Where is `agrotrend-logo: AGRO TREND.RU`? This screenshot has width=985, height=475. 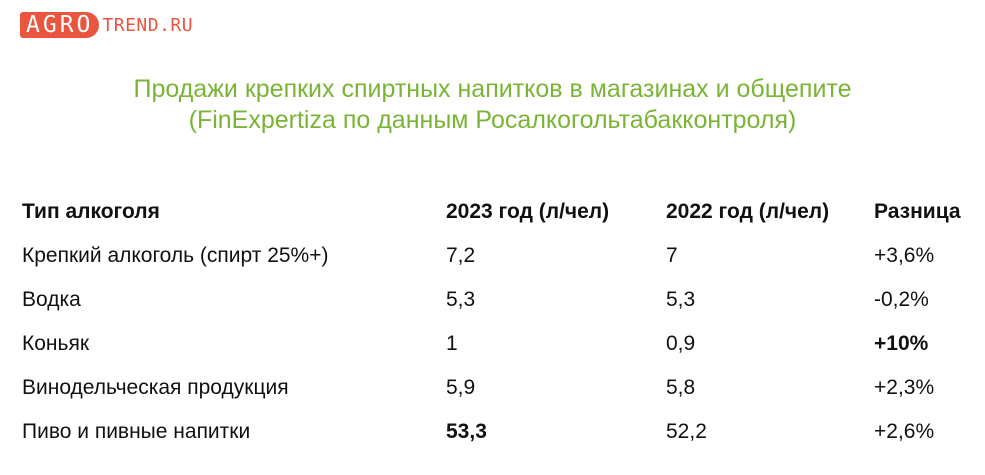 agrotrend-logo: AGRO TREND.RU is located at coordinates (106, 25).